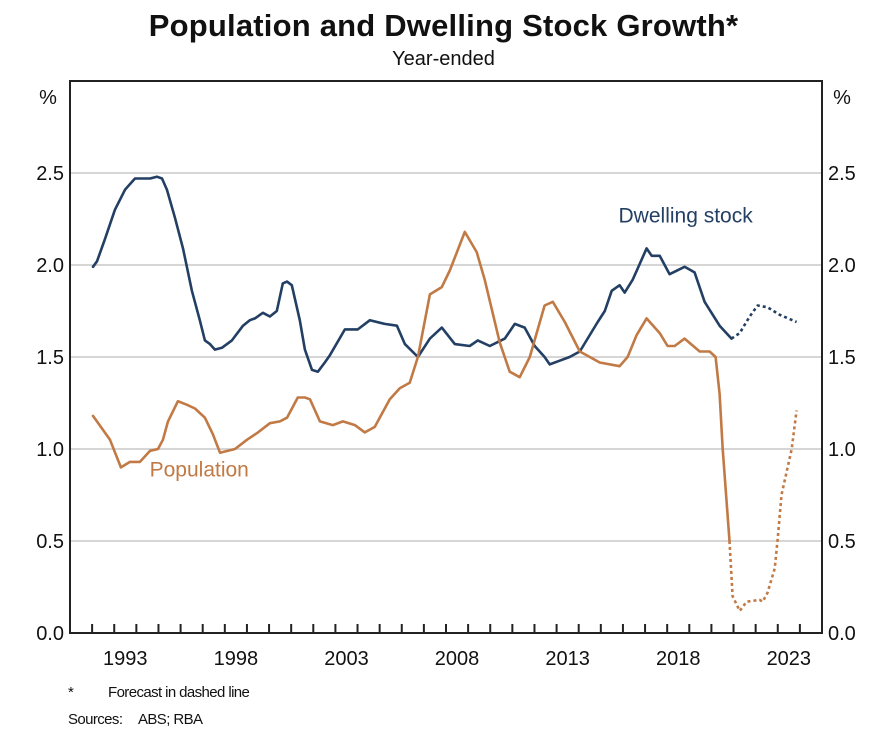 The height and width of the screenshot is (748, 887). What do you see at coordinates (179, 692) in the screenshot?
I see `footnote-text: Forecast in dashed line` at bounding box center [179, 692].